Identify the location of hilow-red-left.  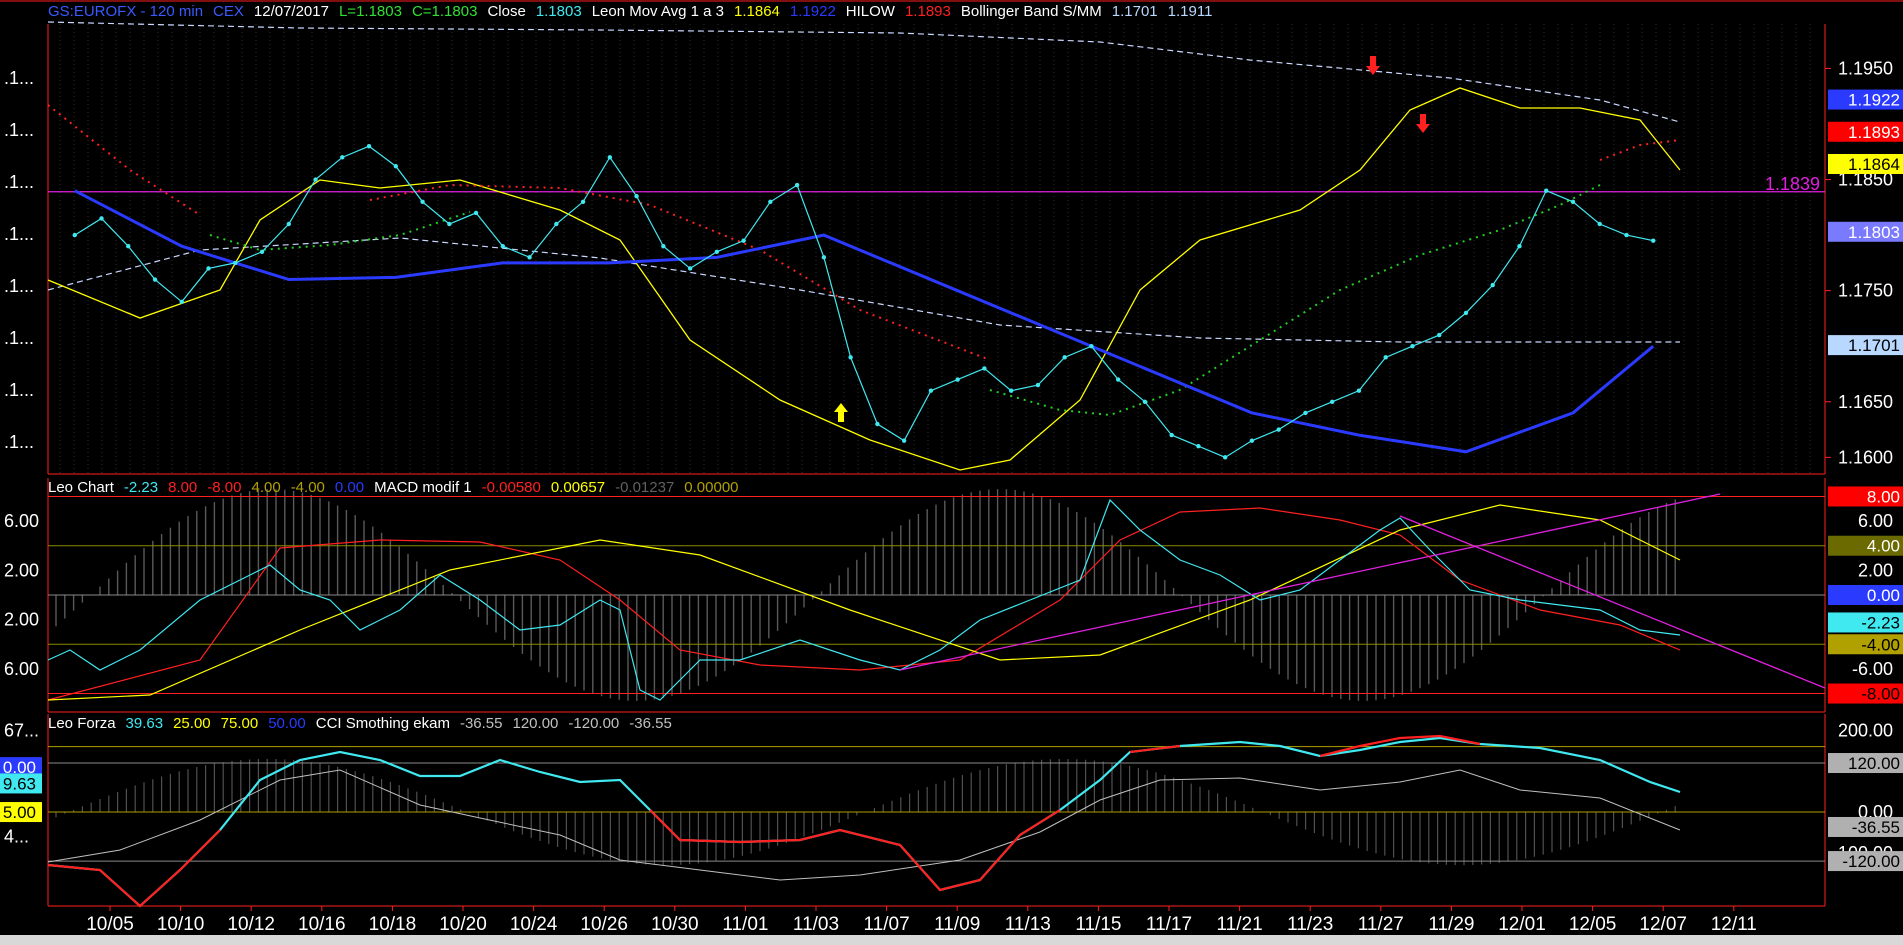
(124, 160).